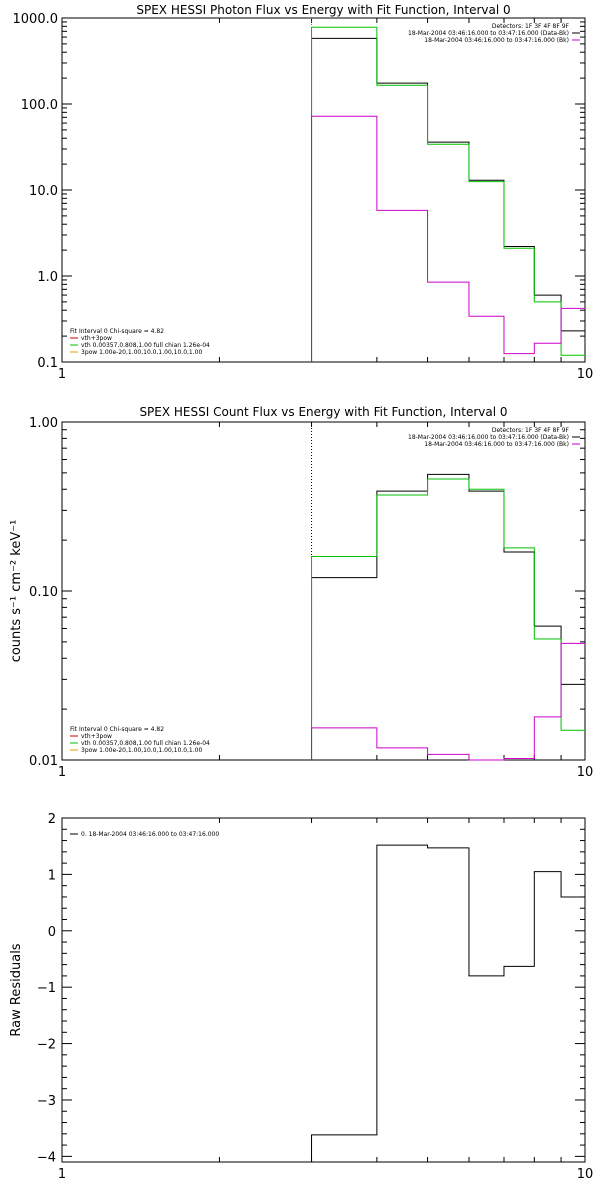 This screenshot has width=600, height=1200. What do you see at coordinates (36, 19) in the screenshot?
I see `y-tick-label: 1000.0` at bounding box center [36, 19].